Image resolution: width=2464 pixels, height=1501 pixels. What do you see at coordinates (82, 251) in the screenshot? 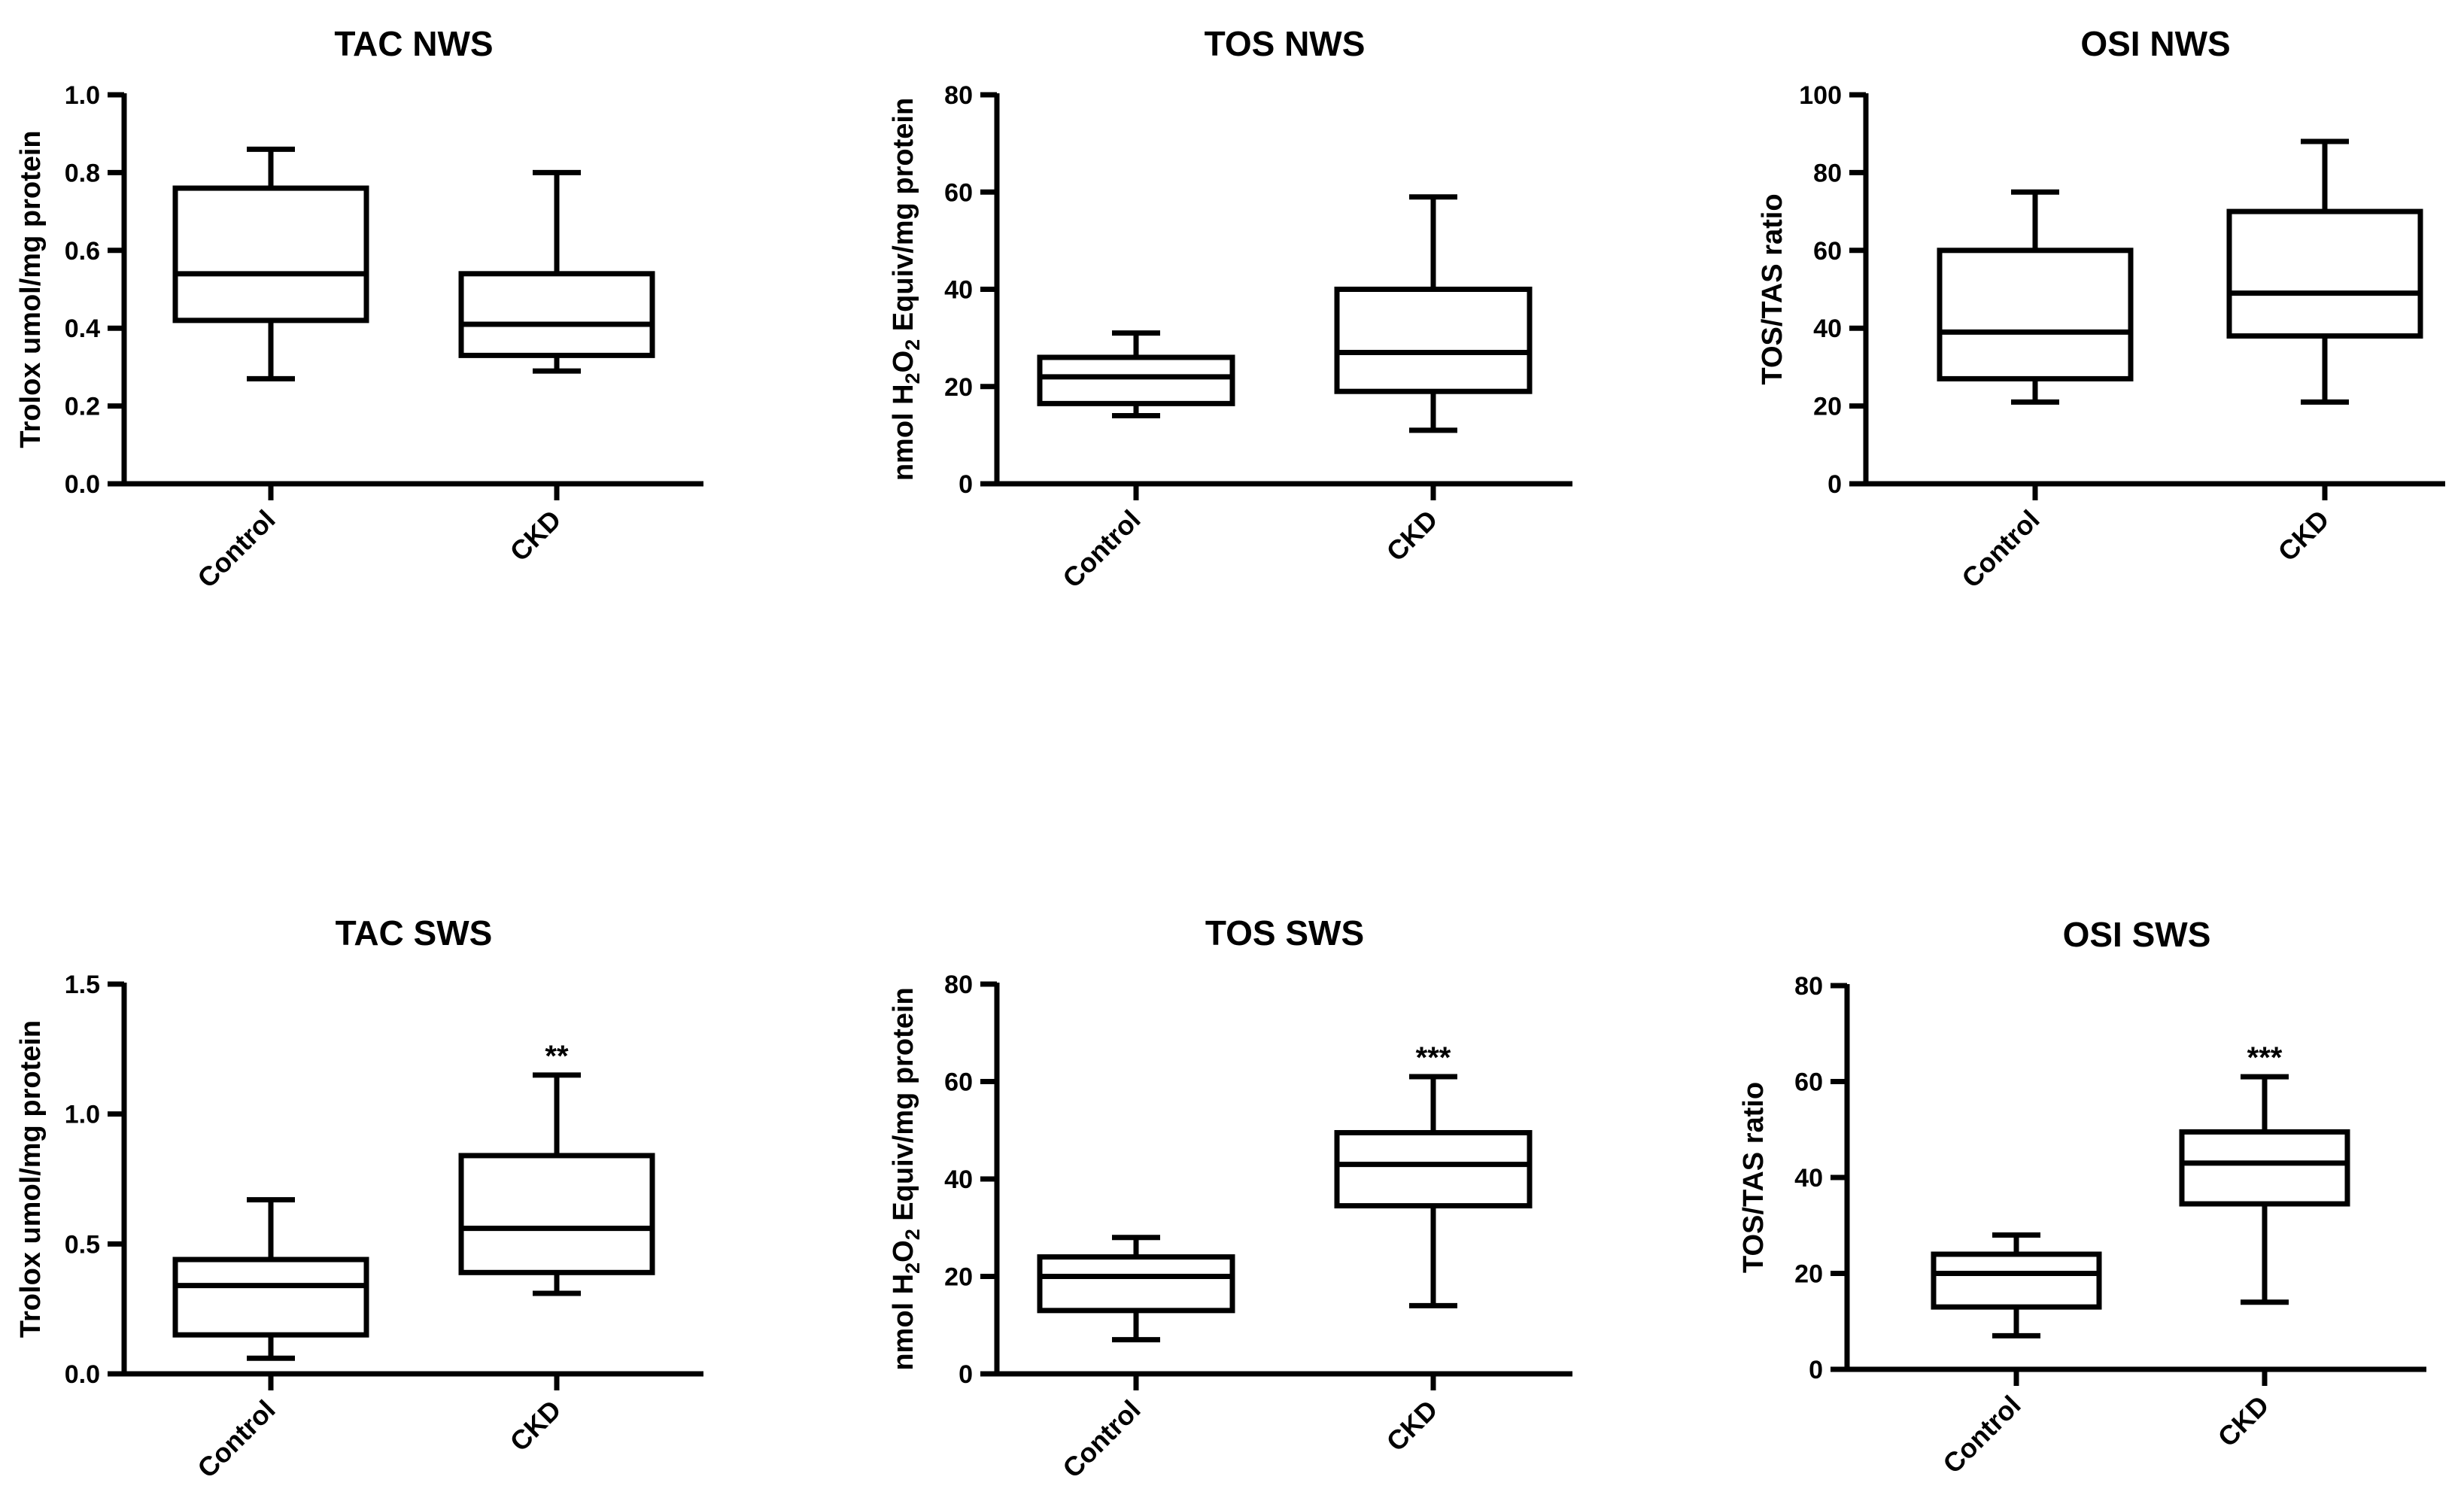
I see `y-tick-label: 0.6` at bounding box center [82, 251].